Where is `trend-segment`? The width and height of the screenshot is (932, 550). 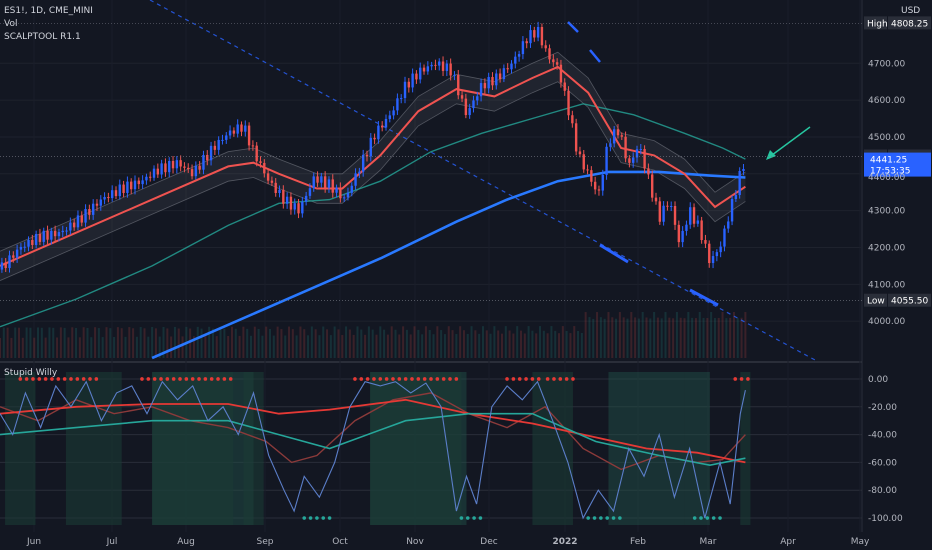
trend-segment is located at coordinates (704, 297).